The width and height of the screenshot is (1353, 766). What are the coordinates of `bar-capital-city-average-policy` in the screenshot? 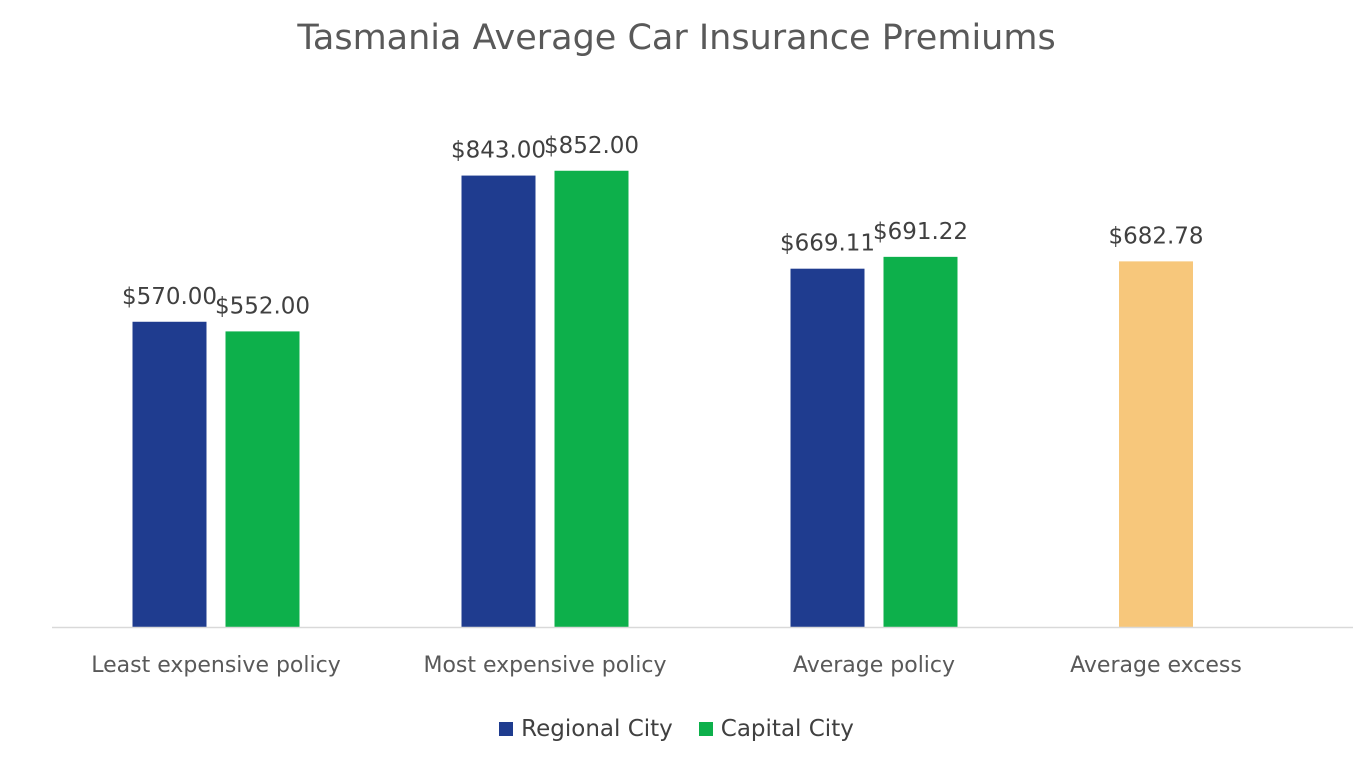 It's located at (920, 441).